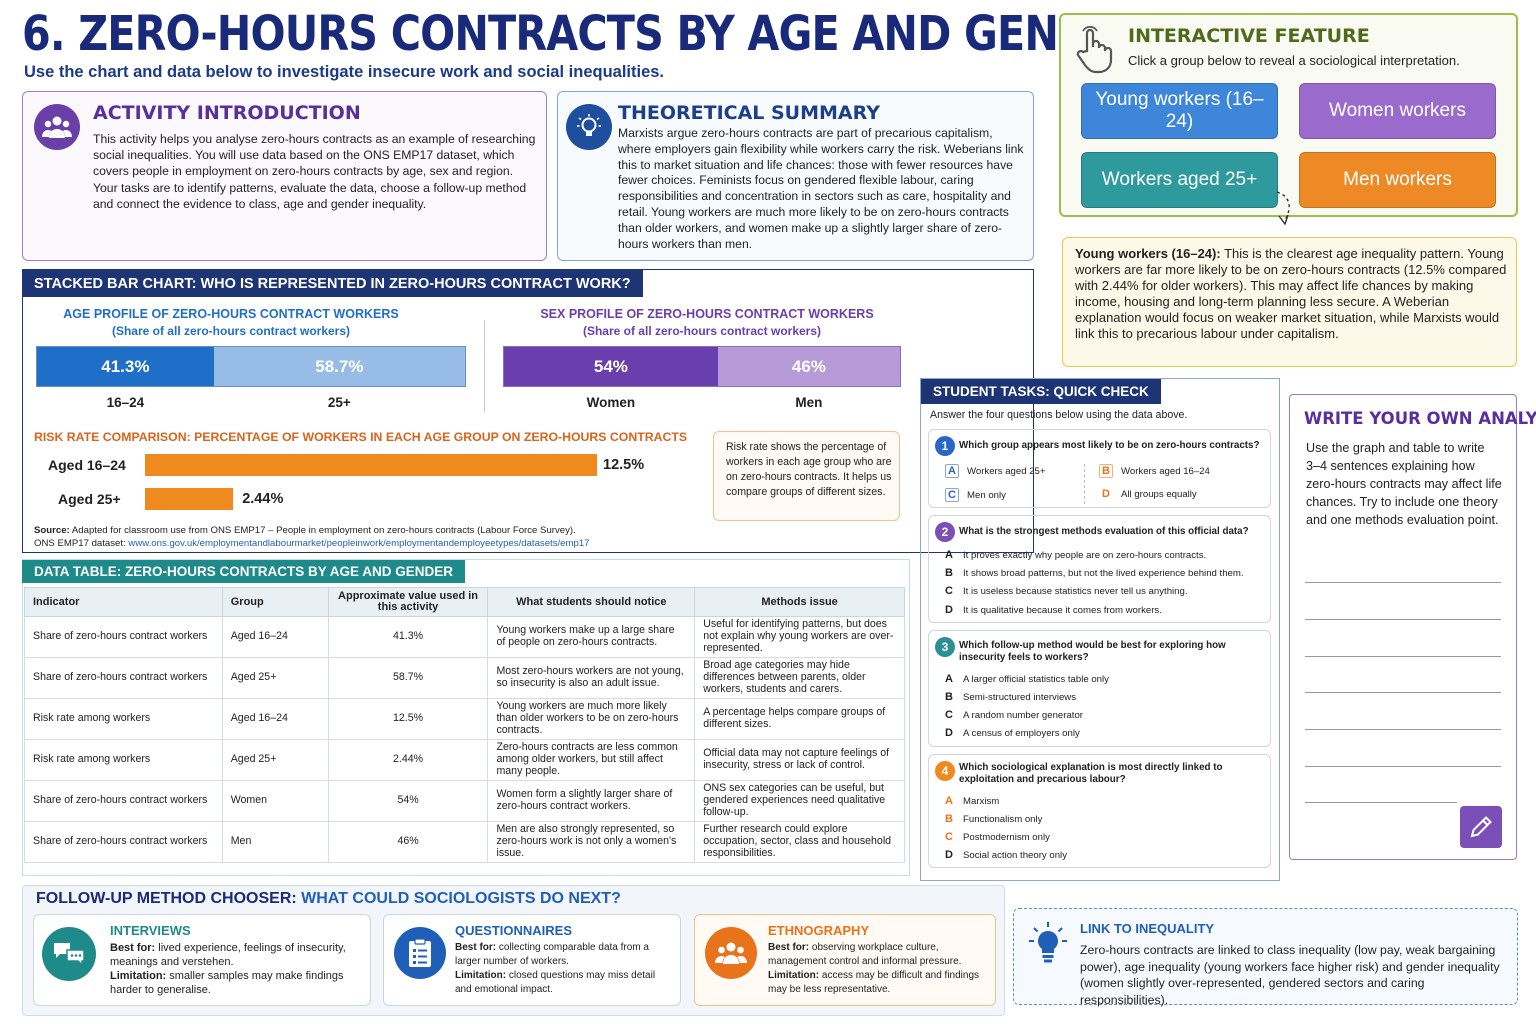  I want to click on questionnaires-title: QUESTIONNAIRES, so click(514, 930).